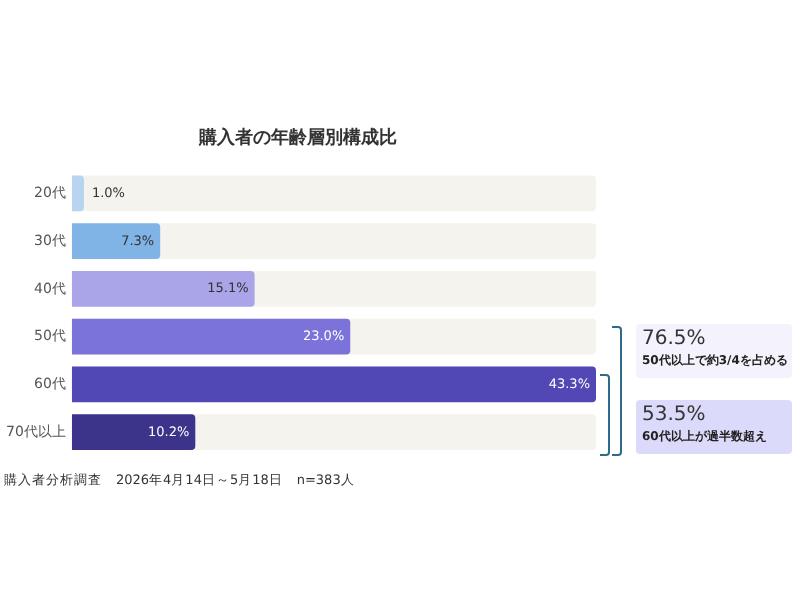 The width and height of the screenshot is (800, 600). Describe the element at coordinates (675, 416) in the screenshot. I see `text: 53.5%` at that location.